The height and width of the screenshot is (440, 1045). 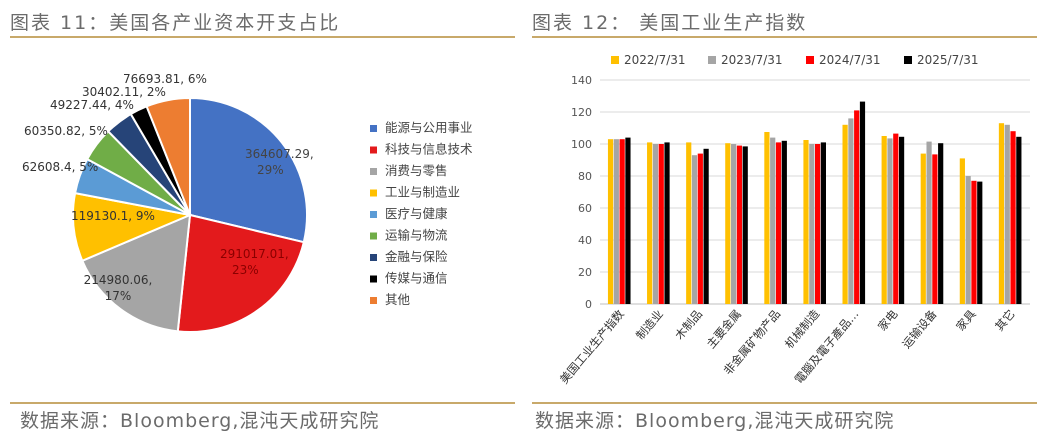 What do you see at coordinates (279, 154) in the screenshot?
I see `pie-data-label: 364607.29,` at bounding box center [279, 154].